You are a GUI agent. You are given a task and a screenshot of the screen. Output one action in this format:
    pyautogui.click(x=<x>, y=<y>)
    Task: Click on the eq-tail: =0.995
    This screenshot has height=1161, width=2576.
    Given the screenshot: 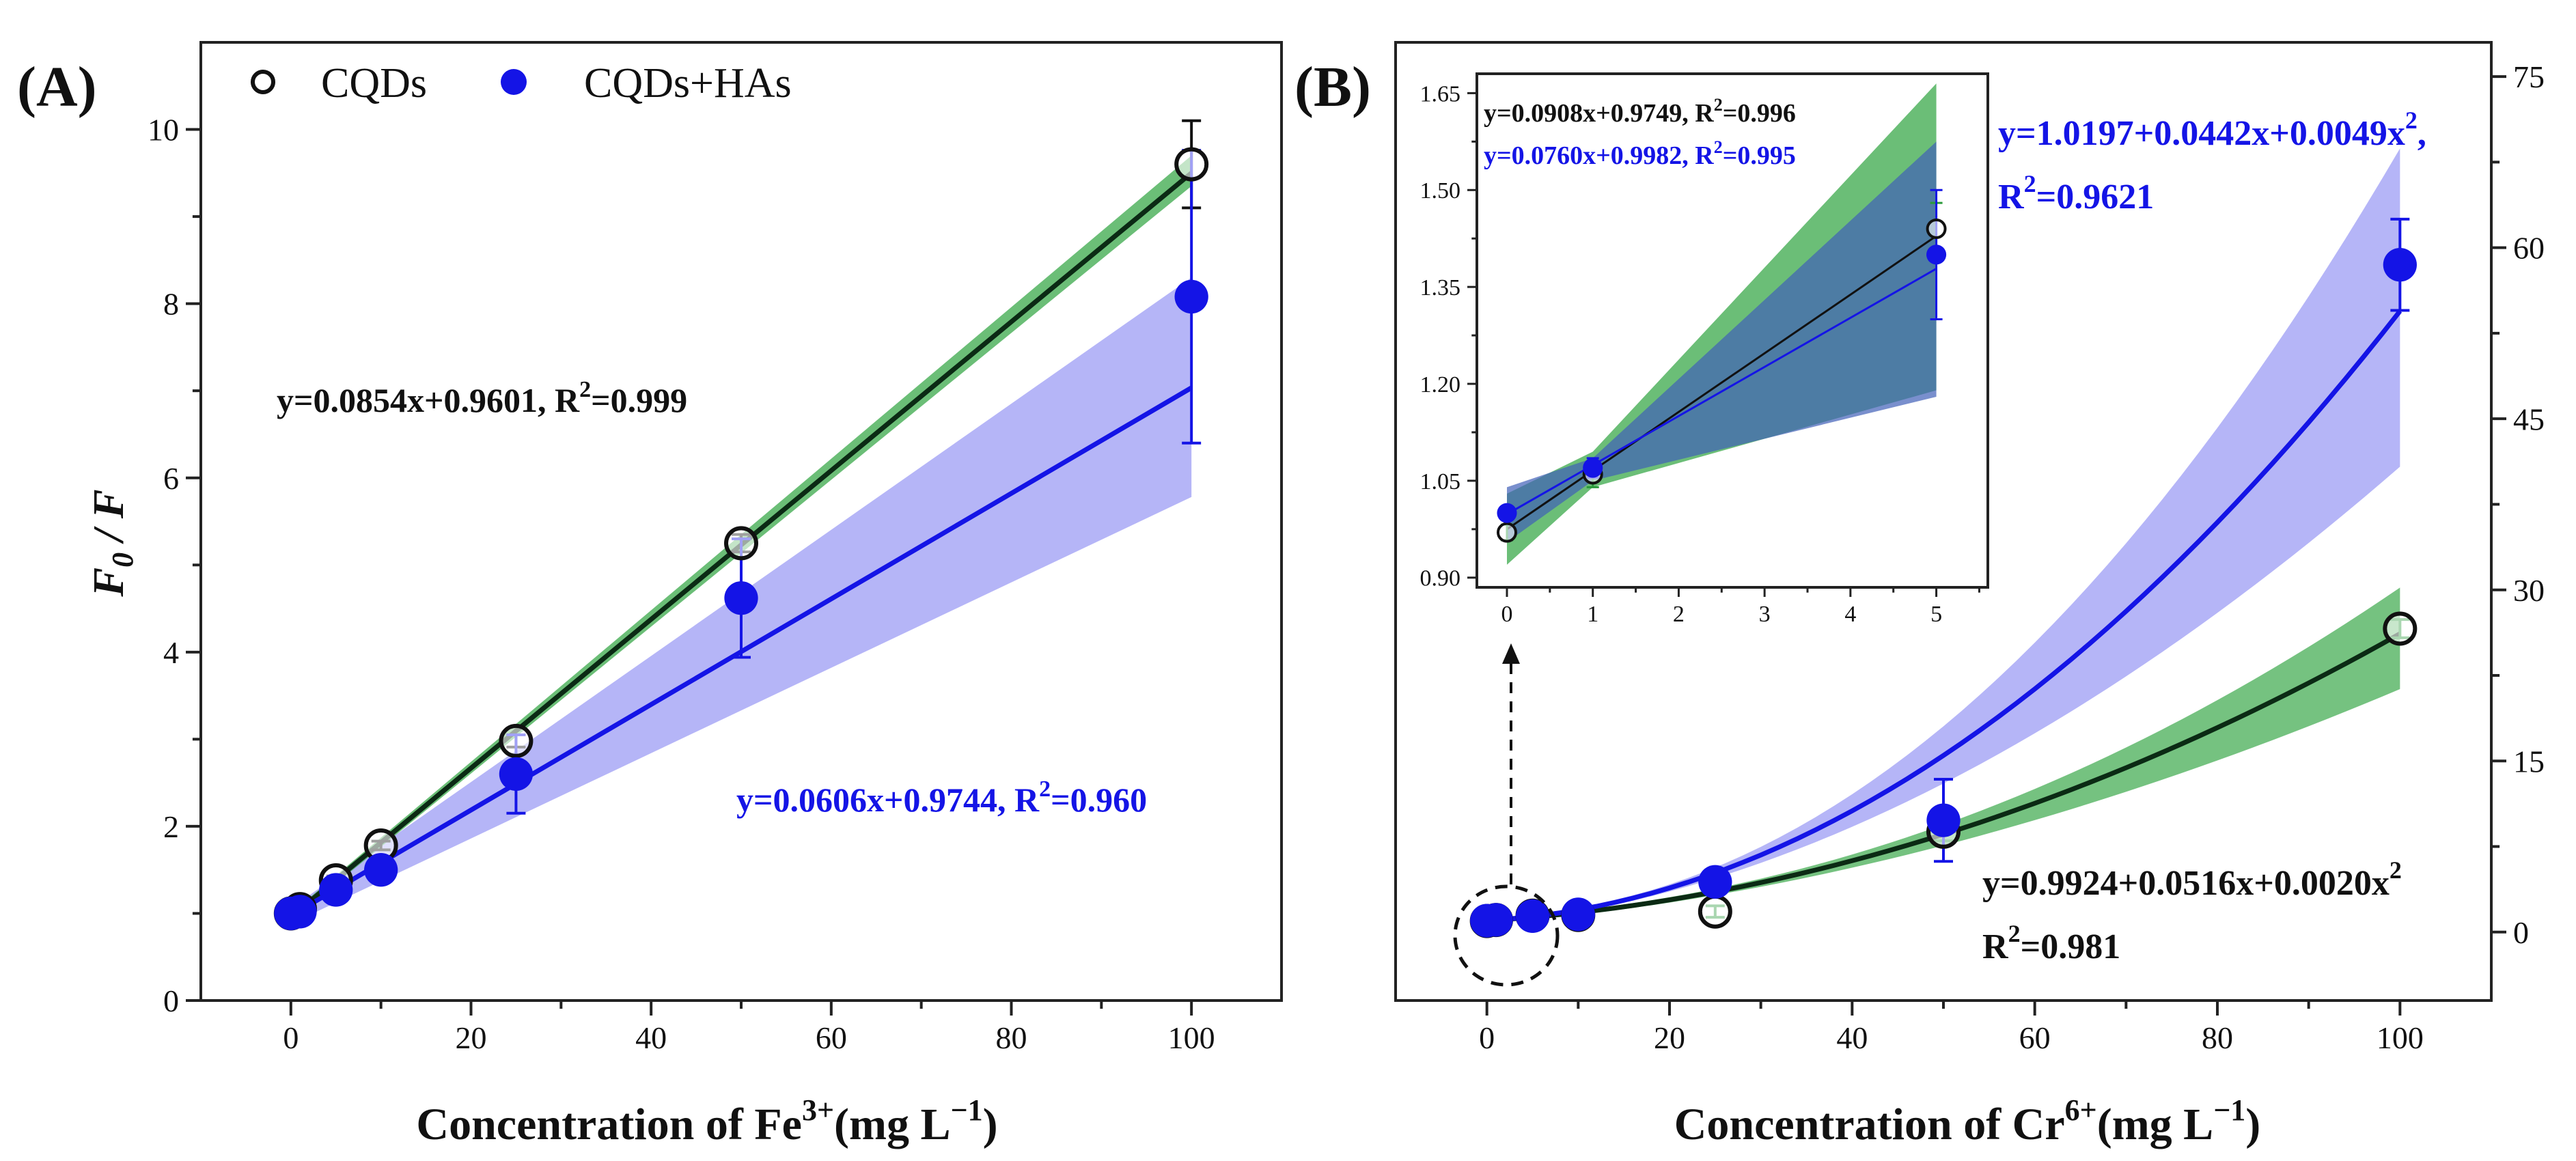 What is the action you would take?
    pyautogui.click(x=1759, y=155)
    